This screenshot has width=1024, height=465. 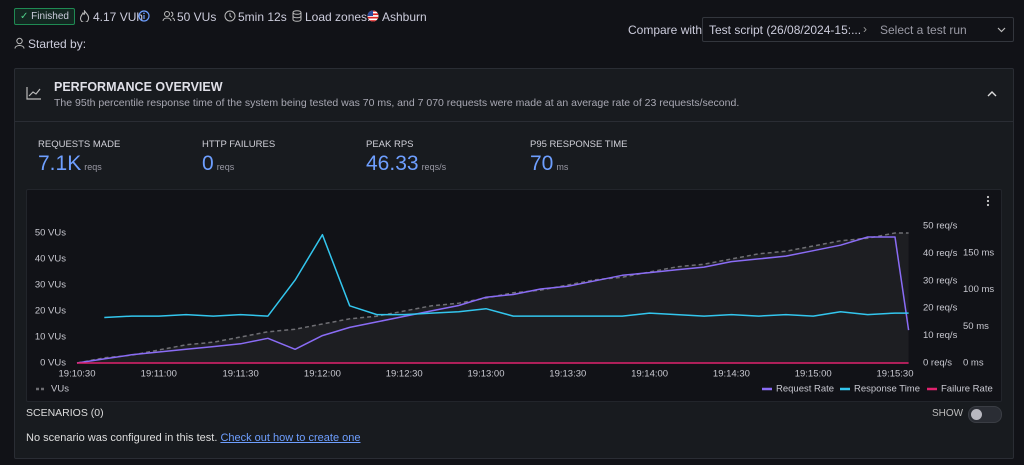 I want to click on started-by: Started by:, so click(x=57, y=44).